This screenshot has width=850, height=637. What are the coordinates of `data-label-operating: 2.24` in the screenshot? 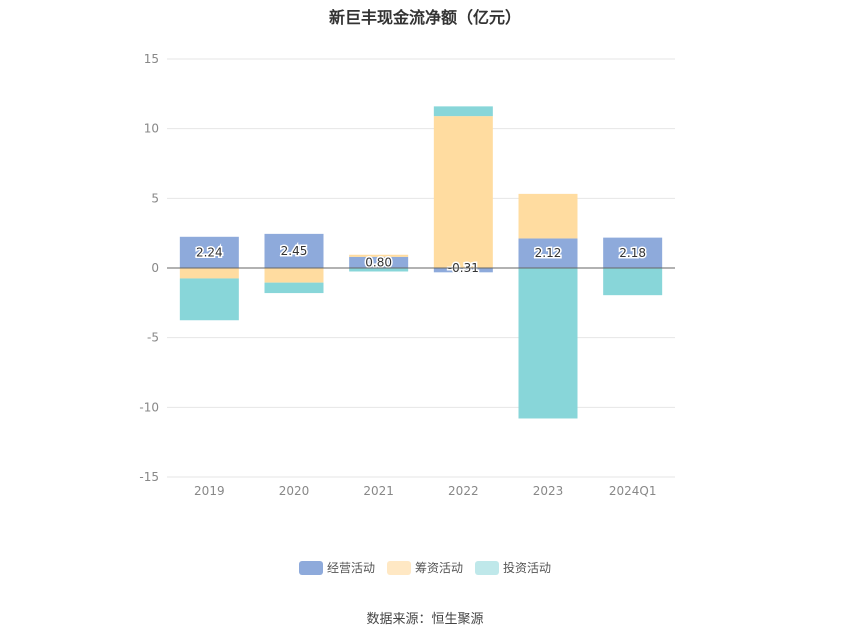 It's located at (209, 252).